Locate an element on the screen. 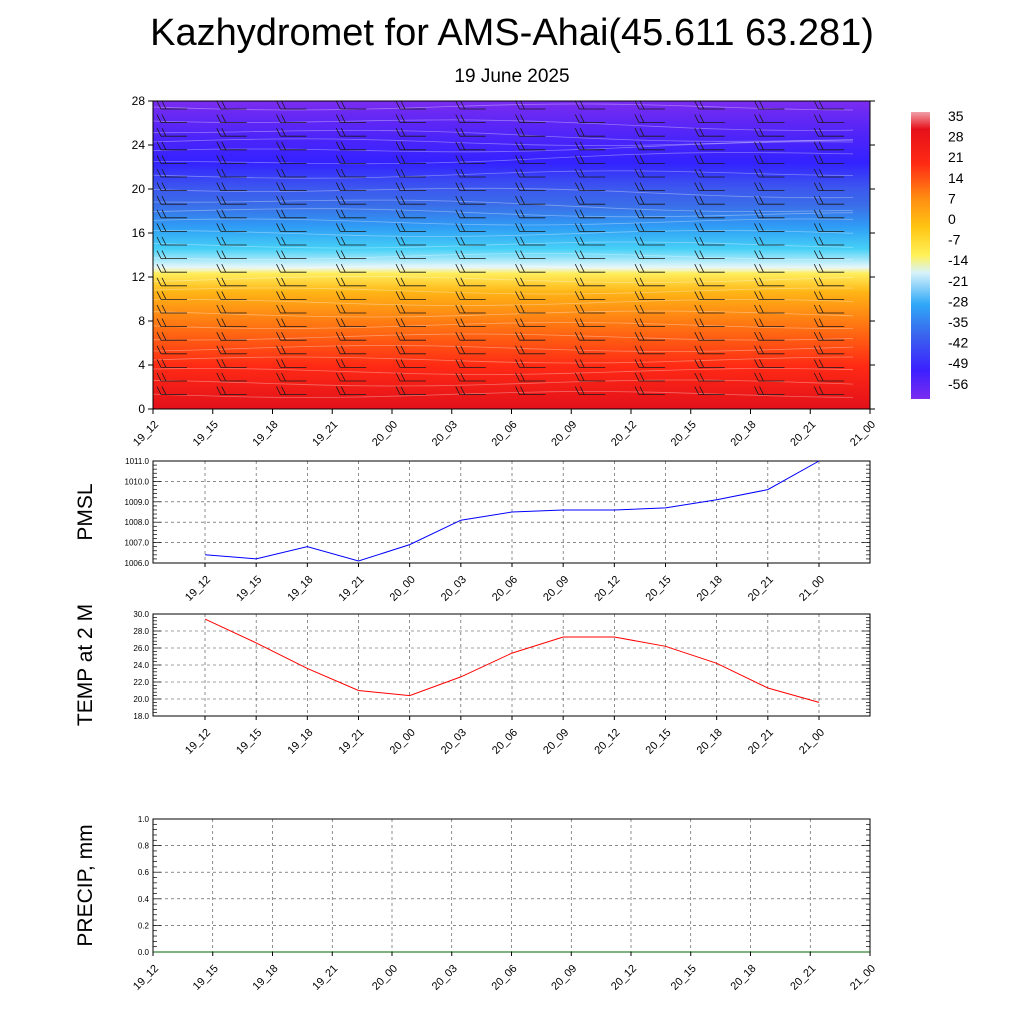 The height and width of the screenshot is (1024, 1024). heatmap-ytick-label: 4 is located at coordinates (141, 365).